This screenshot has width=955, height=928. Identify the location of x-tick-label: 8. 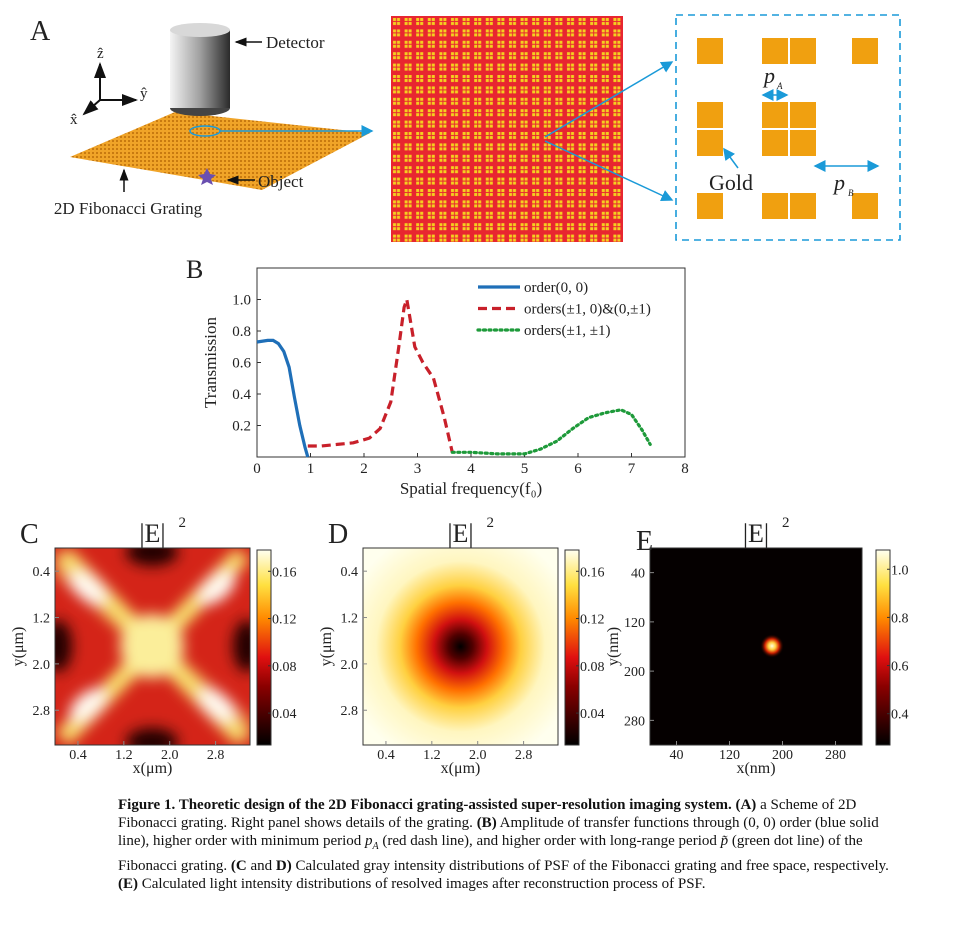
(685, 469).